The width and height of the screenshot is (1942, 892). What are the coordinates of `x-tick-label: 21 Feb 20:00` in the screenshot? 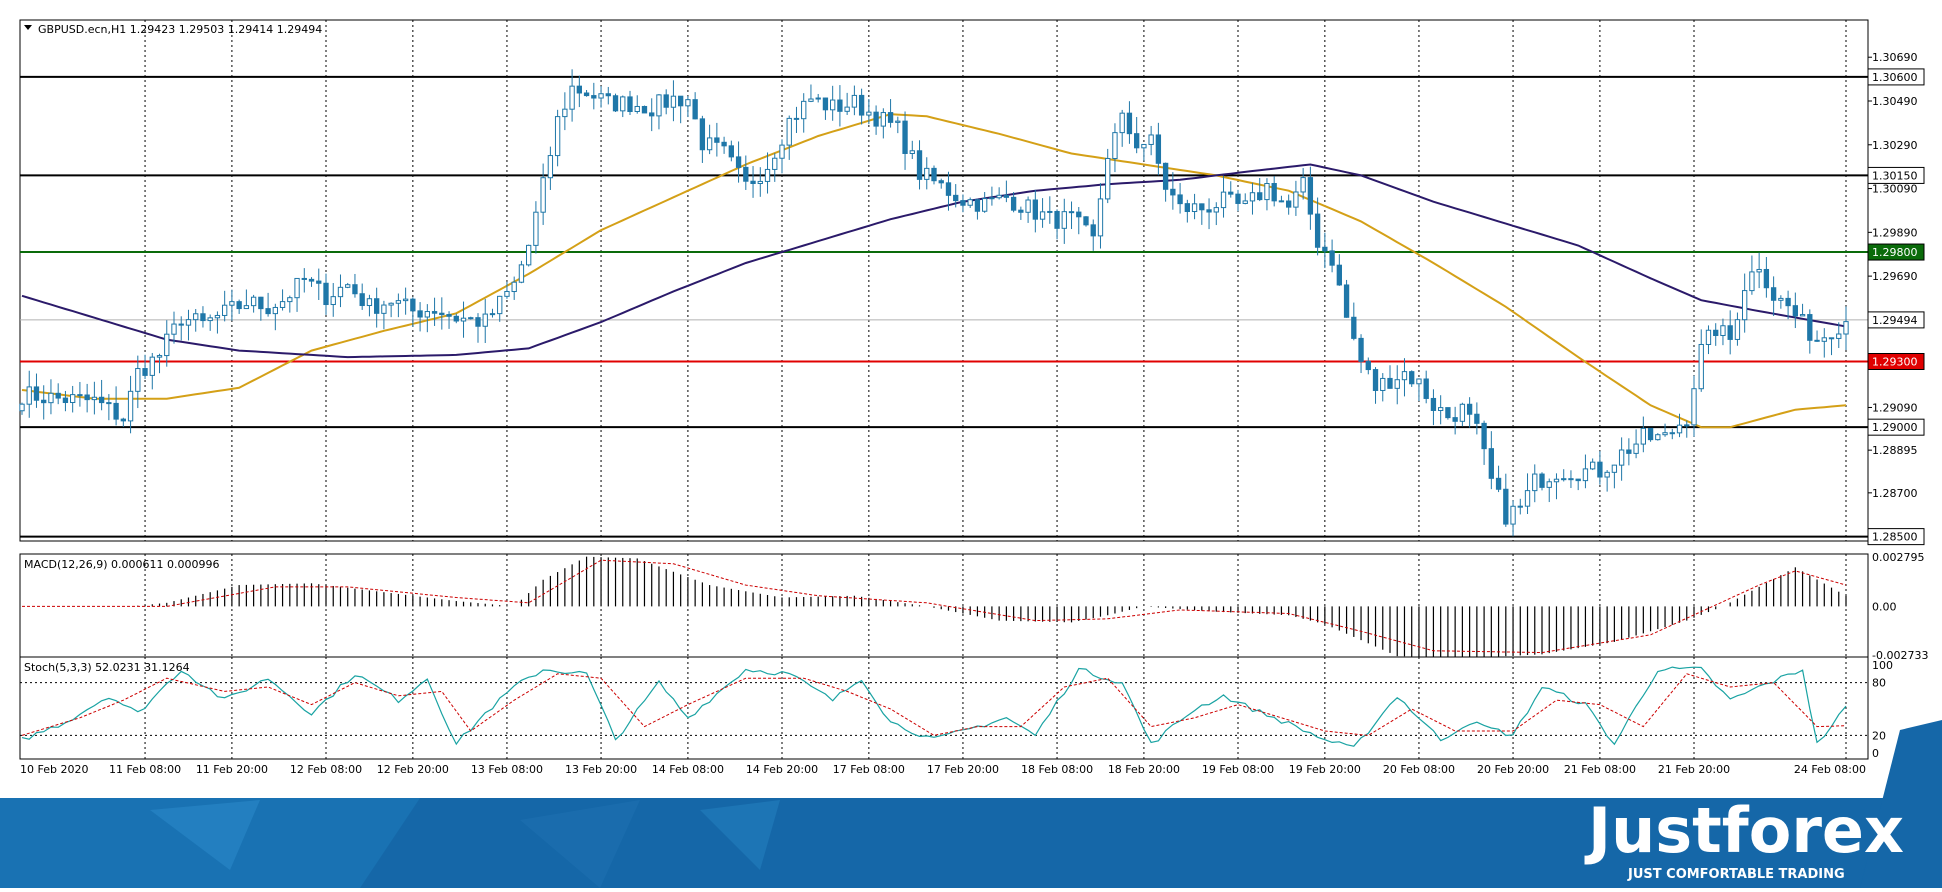 It's located at (1694, 769).